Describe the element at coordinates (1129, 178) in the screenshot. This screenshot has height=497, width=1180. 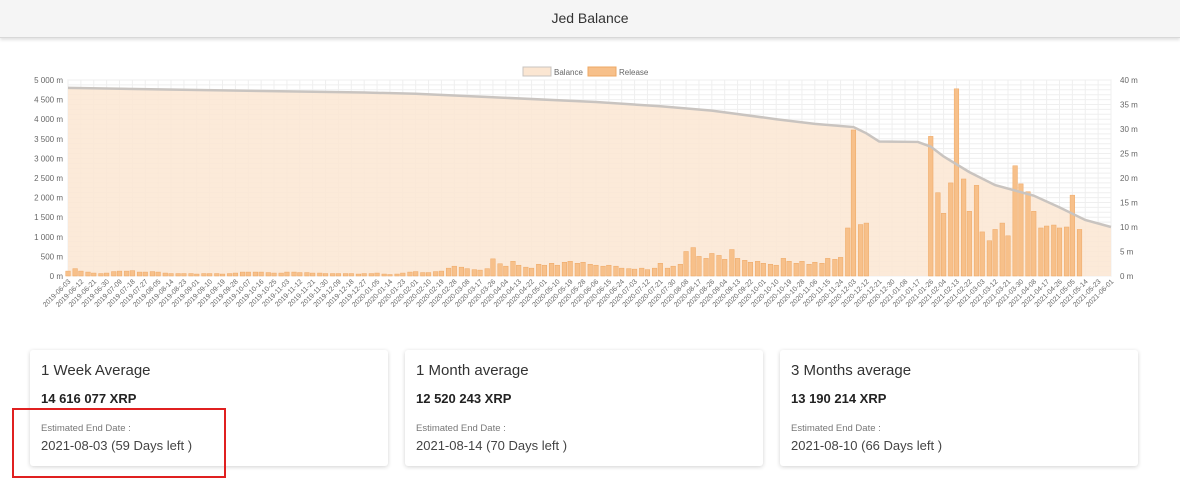
I see `y-right-tick-label: 20 m` at that location.